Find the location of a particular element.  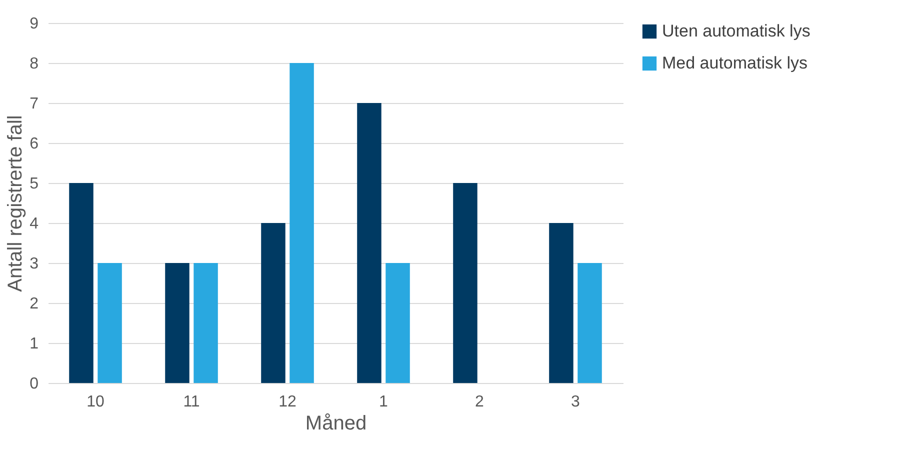

y-tick-label: 0 is located at coordinates (34, 384).